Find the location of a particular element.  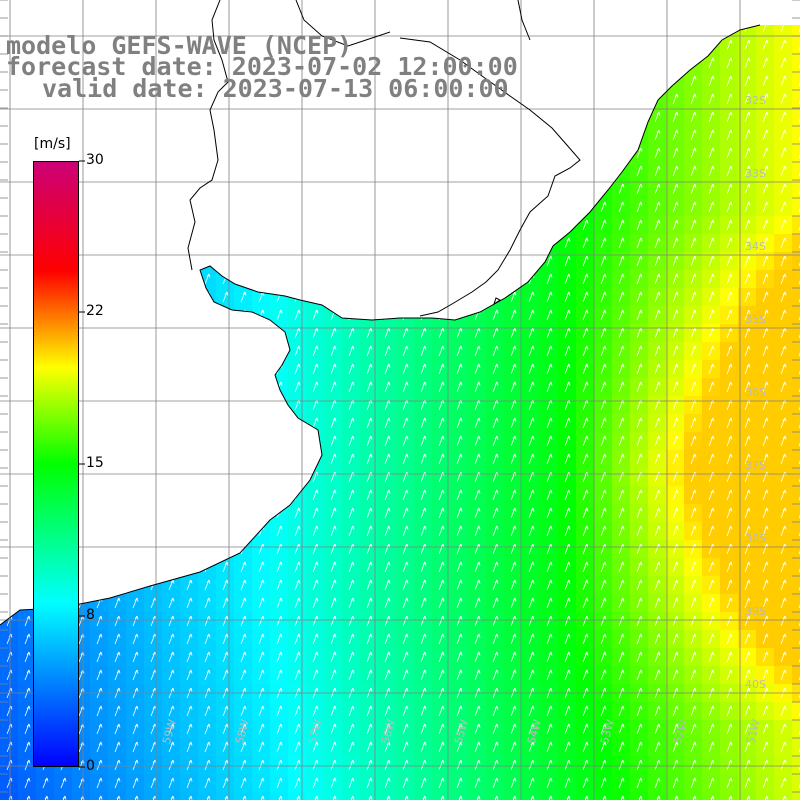

lat-label-36s: 36S is located at coordinates (755, 392).